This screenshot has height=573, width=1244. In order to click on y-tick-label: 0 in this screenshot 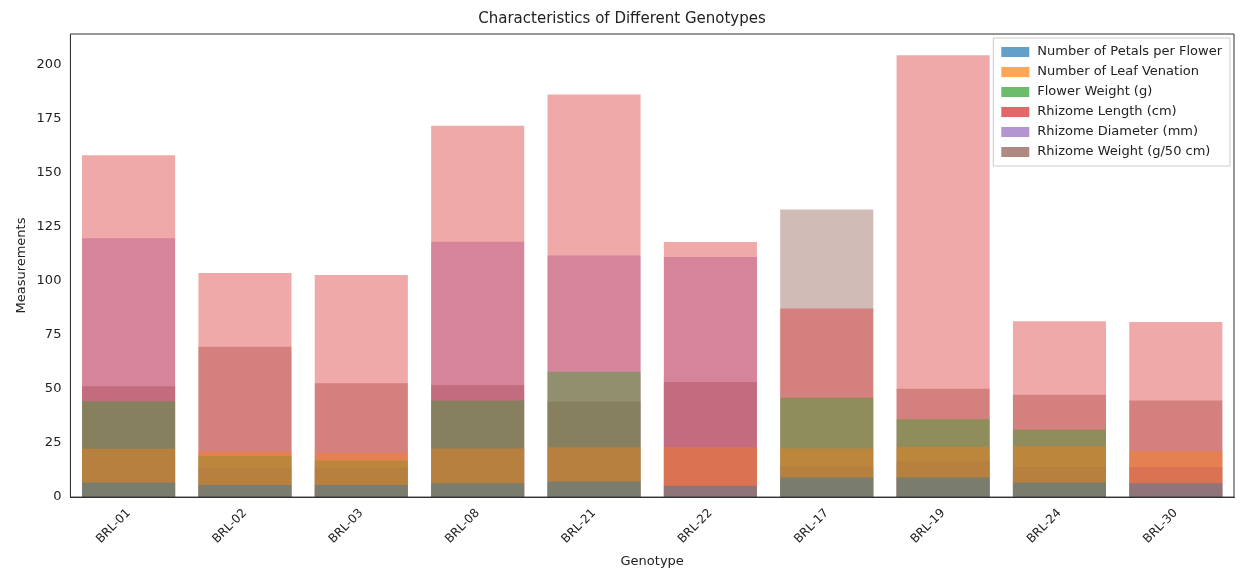, I will do `click(57, 496)`.